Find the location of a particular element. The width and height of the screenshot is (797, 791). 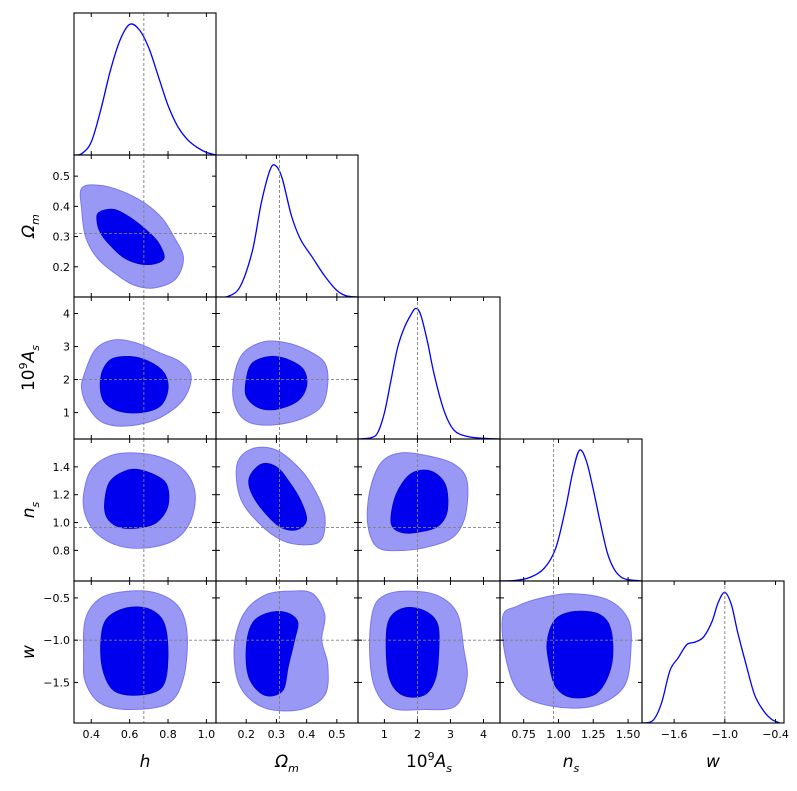

panel-Om-vs-Om is located at coordinates (287, 226).